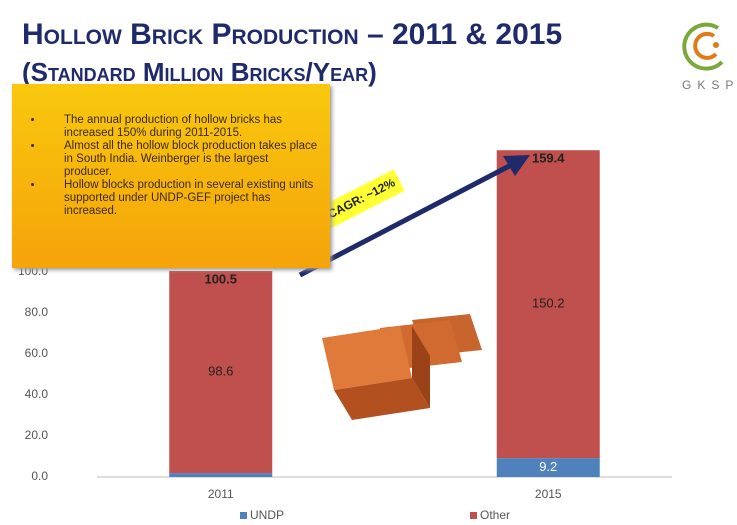 This screenshot has height=525, width=737. I want to click on subtitle: (Standard Million Bricks/Year), so click(199, 72).